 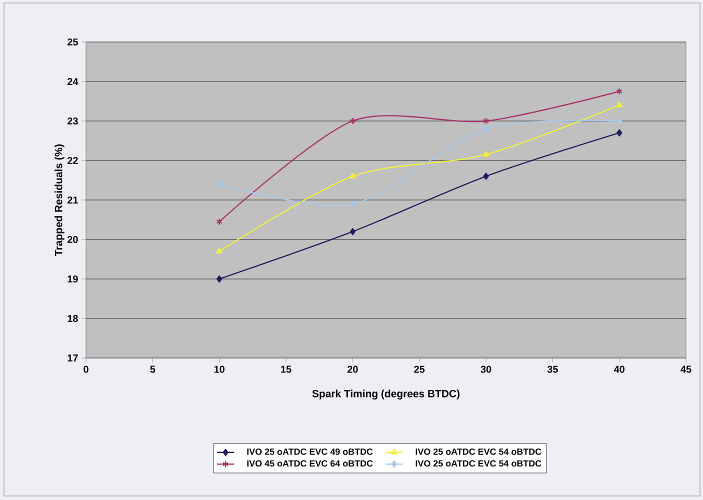 I want to click on y-tick-label: 25, so click(x=73, y=42).